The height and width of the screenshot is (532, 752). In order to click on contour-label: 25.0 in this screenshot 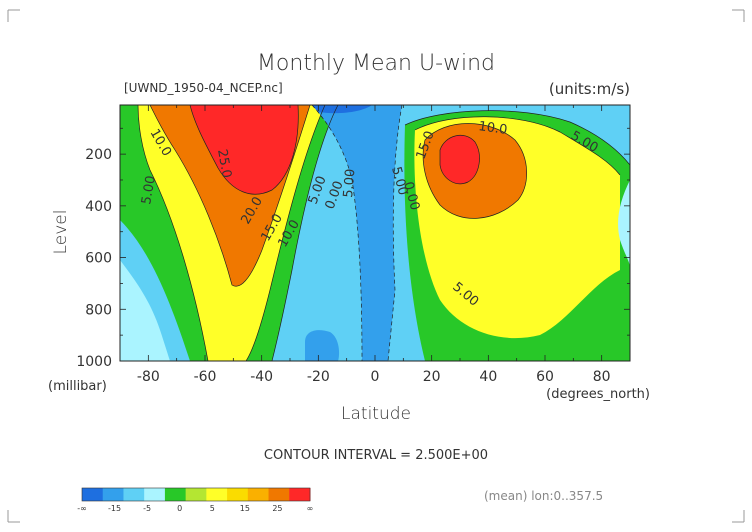, I will do `click(224, 163)`.